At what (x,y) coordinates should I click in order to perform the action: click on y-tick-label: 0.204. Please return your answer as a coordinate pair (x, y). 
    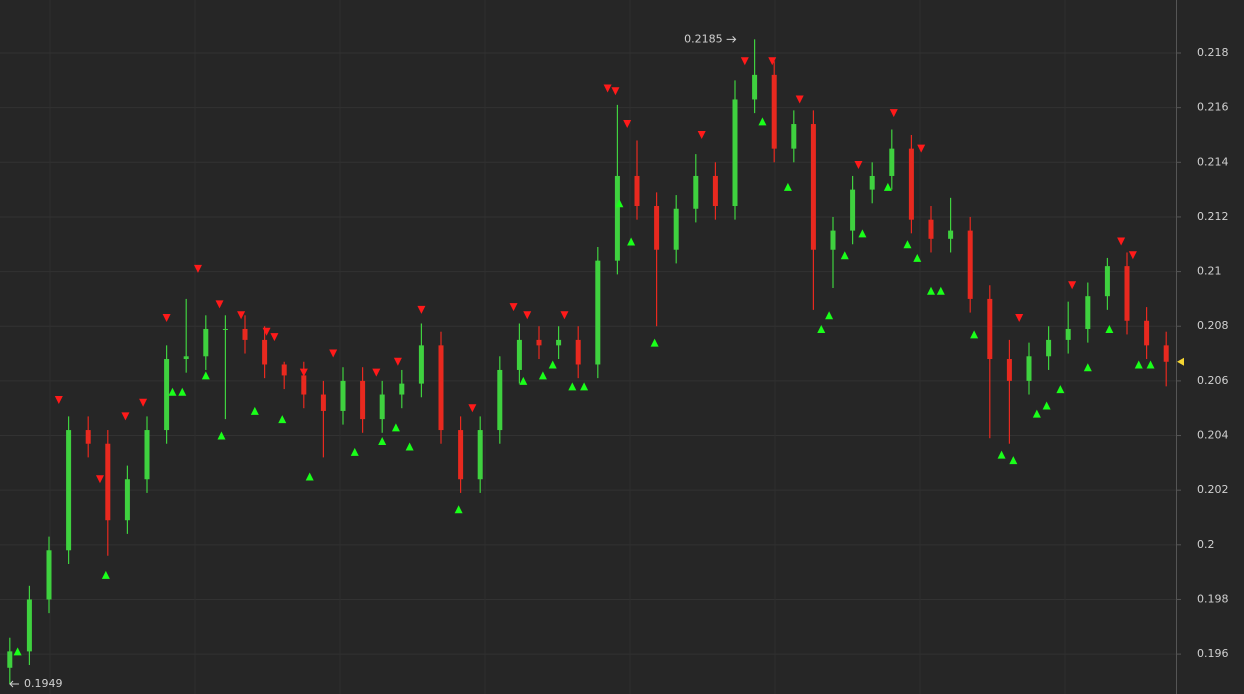
    Looking at the image, I should click on (1213, 435).